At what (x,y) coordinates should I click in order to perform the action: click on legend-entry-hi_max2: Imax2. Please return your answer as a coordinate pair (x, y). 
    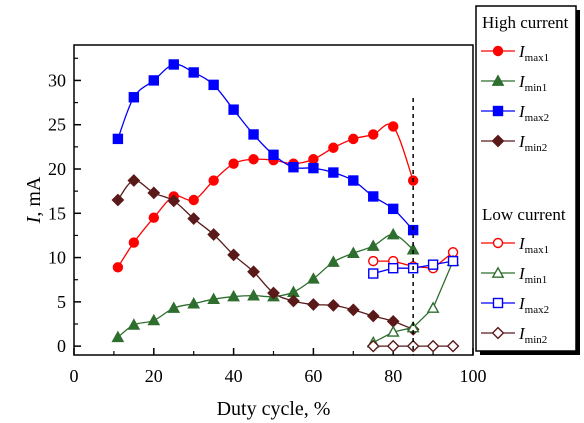
    Looking at the image, I should click on (515, 113).